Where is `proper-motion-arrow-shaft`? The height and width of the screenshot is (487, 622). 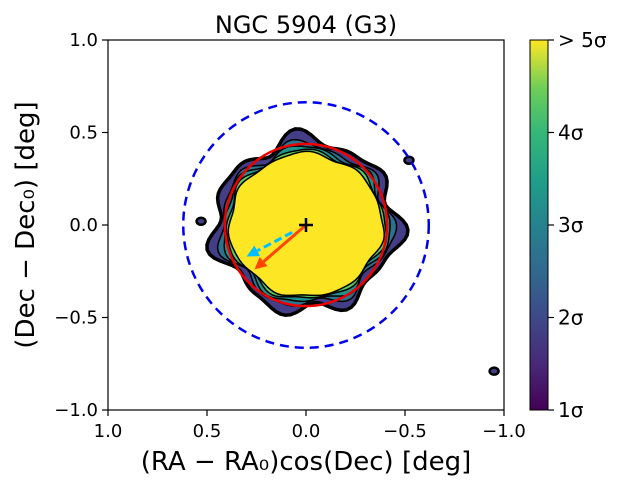
proper-motion-arrow-shaft is located at coordinates (284, 243).